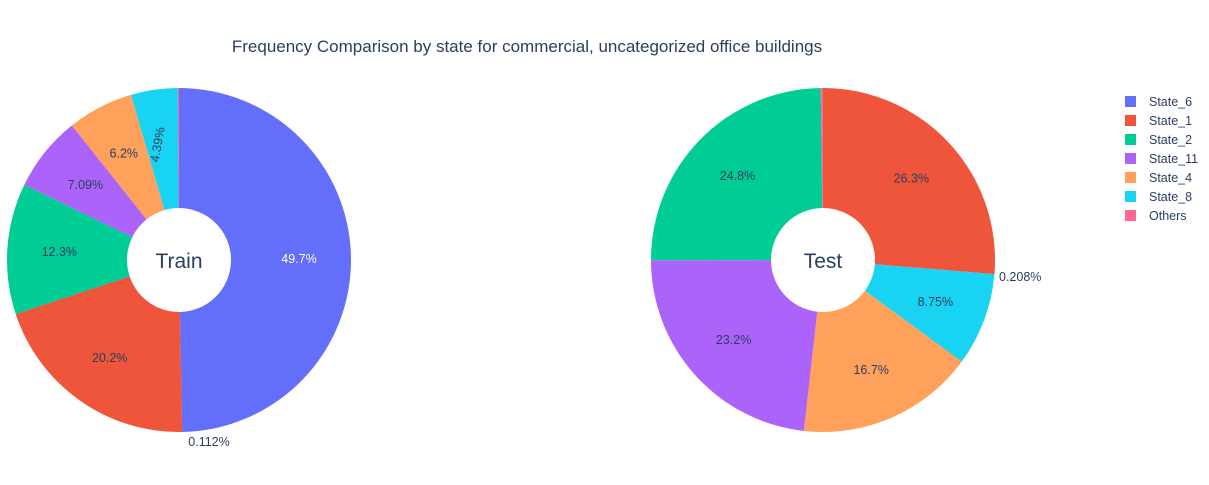 Image resolution: width=1209 pixels, height=485 pixels. What do you see at coordinates (1170, 197) in the screenshot?
I see `legend-label-state-8: State_8` at bounding box center [1170, 197].